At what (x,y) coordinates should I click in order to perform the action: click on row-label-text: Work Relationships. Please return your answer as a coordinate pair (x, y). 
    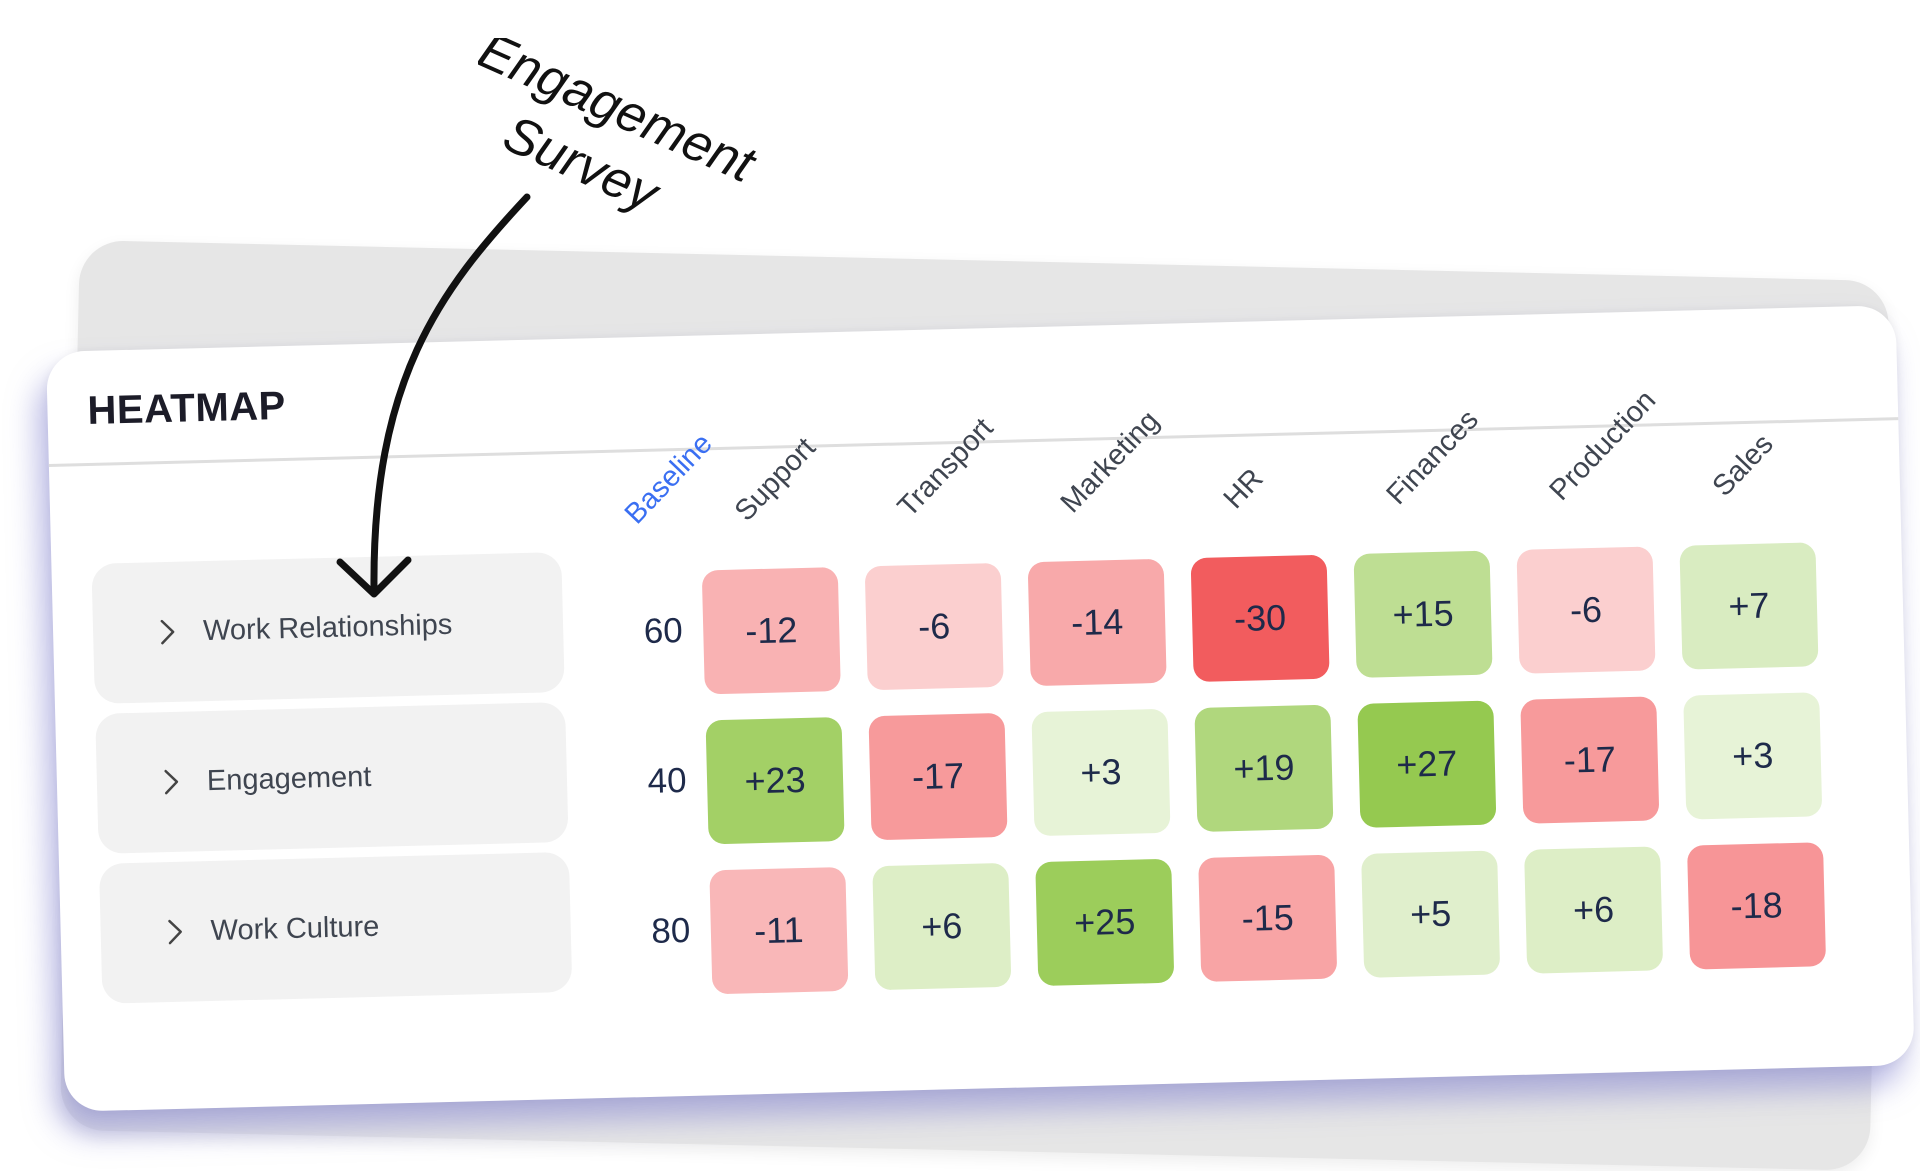
    Looking at the image, I should click on (327, 627).